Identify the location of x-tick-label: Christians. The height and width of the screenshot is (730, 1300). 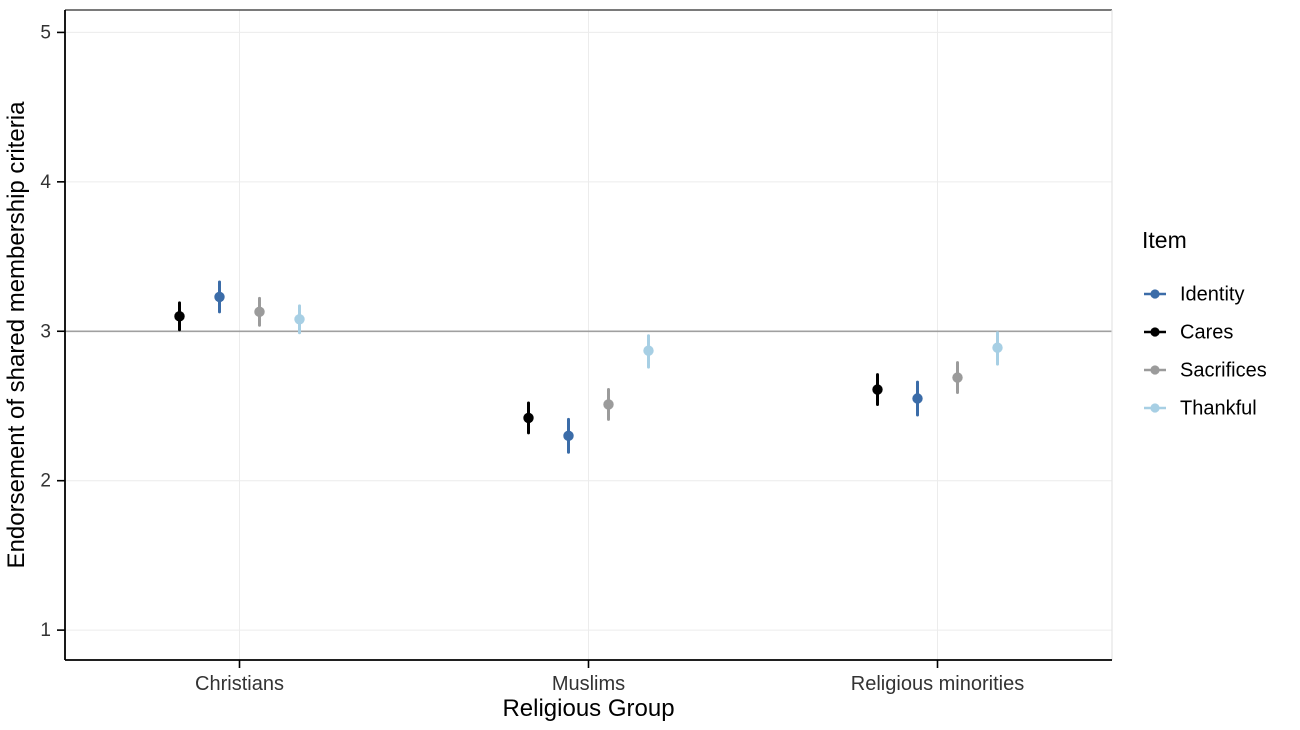
(239, 684).